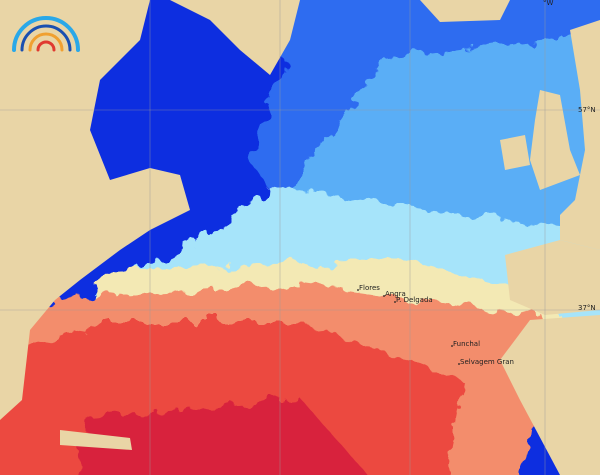 The image size is (600, 475). I want to click on ireland, so click(515, 152).